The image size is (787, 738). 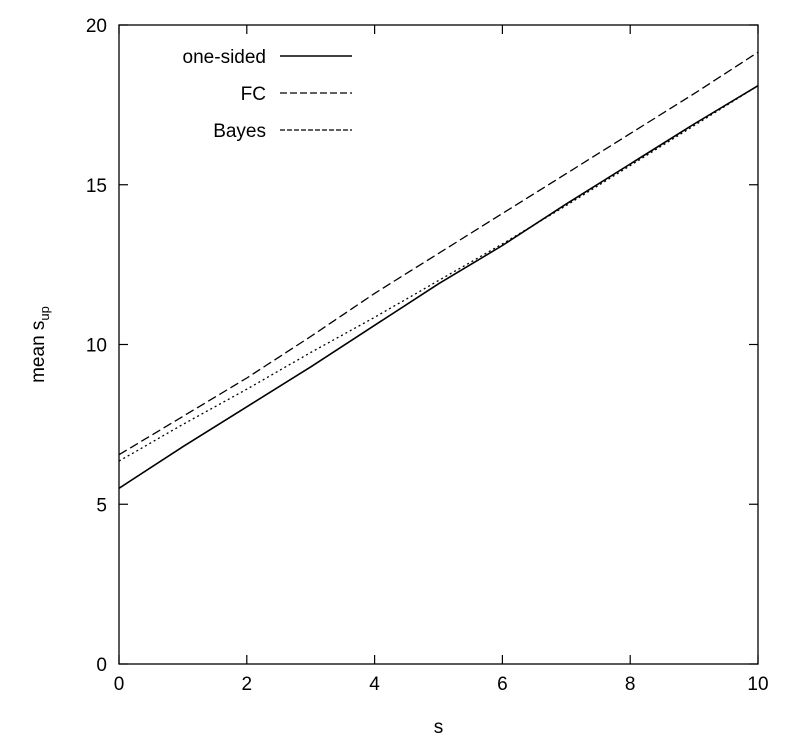 I want to click on y-tick-label: 5, so click(x=101, y=505).